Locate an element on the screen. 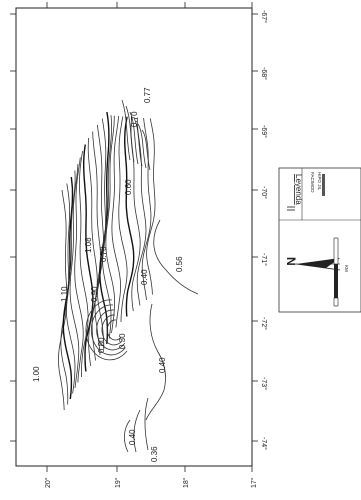  north-arrow: N is located at coordinates (312, 264).